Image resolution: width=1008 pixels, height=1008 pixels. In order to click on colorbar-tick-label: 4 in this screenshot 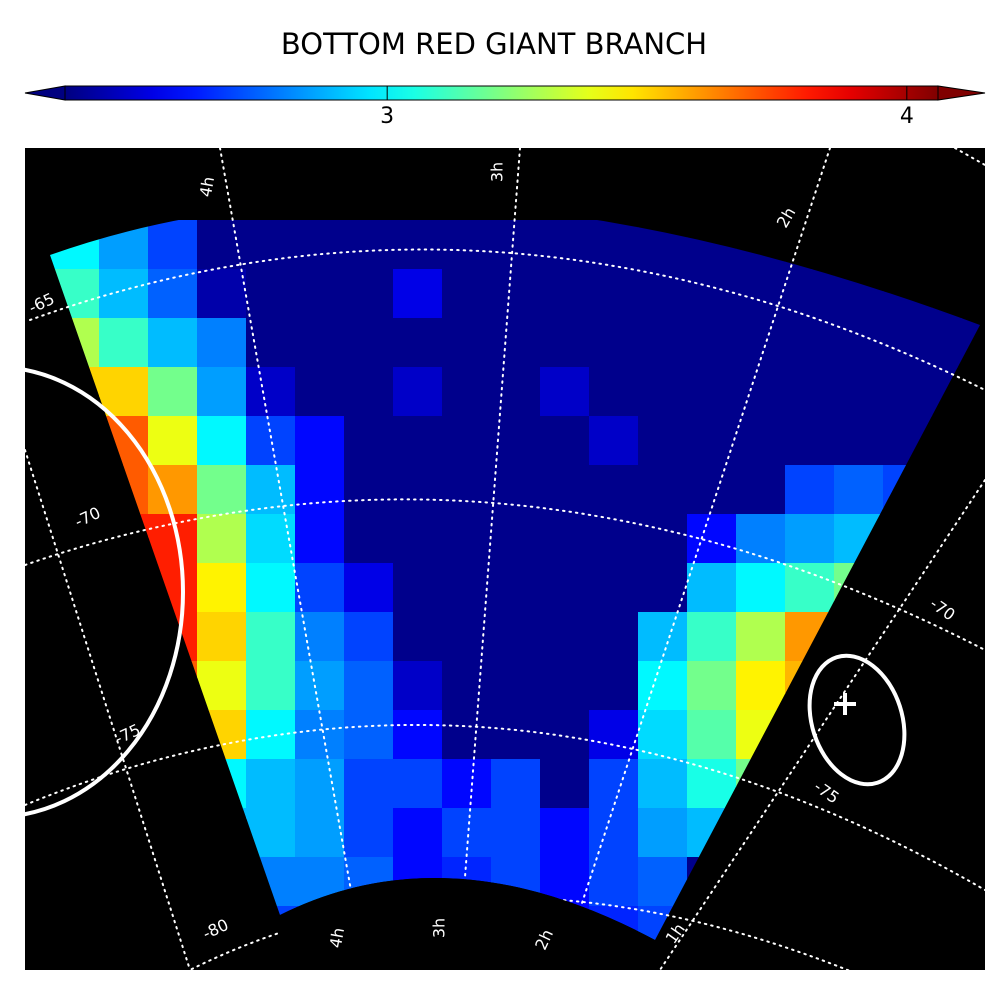, I will do `click(907, 116)`.